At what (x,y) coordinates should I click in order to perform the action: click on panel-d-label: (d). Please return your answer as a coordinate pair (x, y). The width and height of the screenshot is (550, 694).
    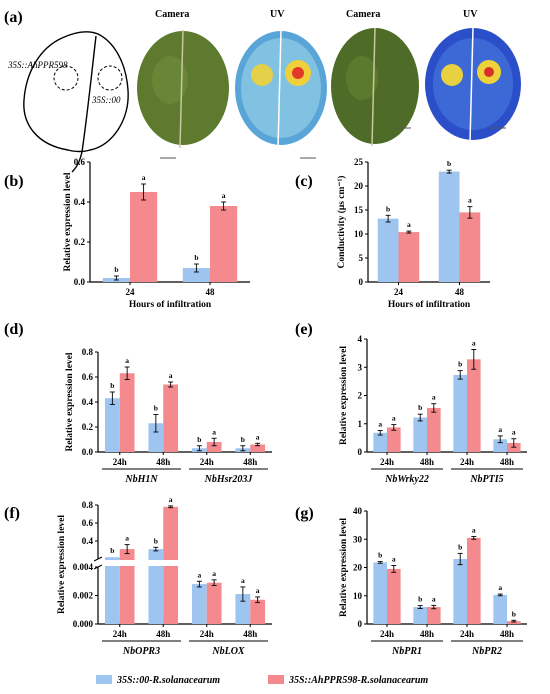
    Looking at the image, I should click on (14, 329).